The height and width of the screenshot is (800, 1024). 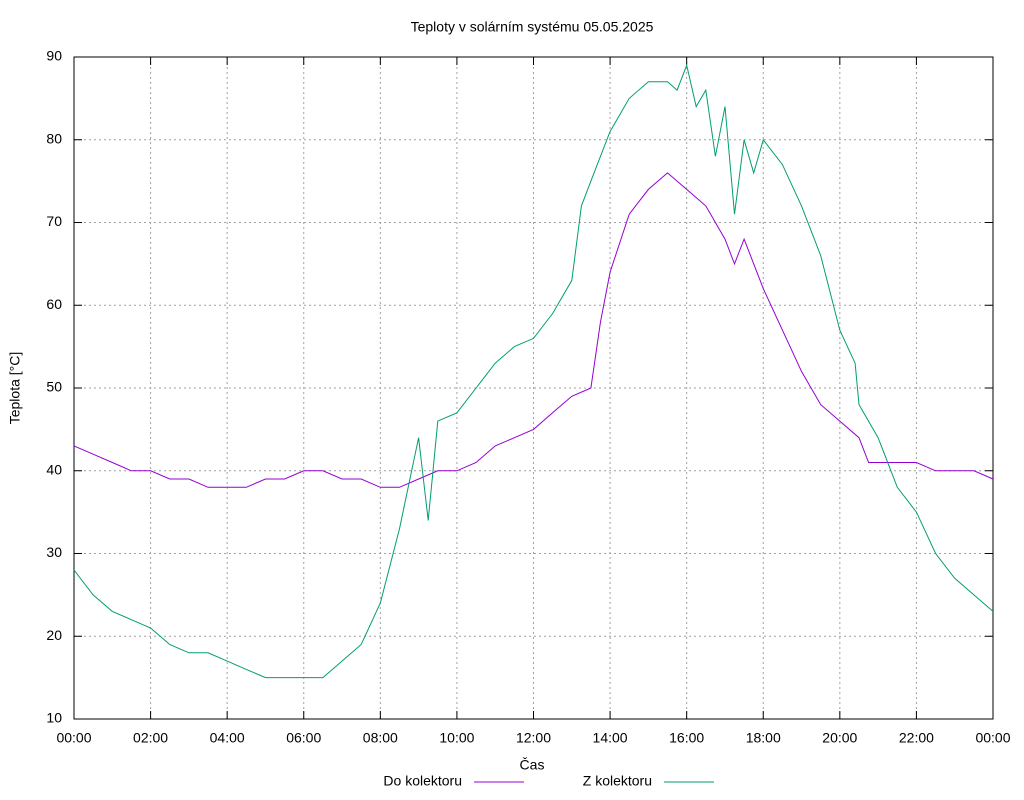 What do you see at coordinates (532, 765) in the screenshot?
I see `x-axis-label: Čas` at bounding box center [532, 765].